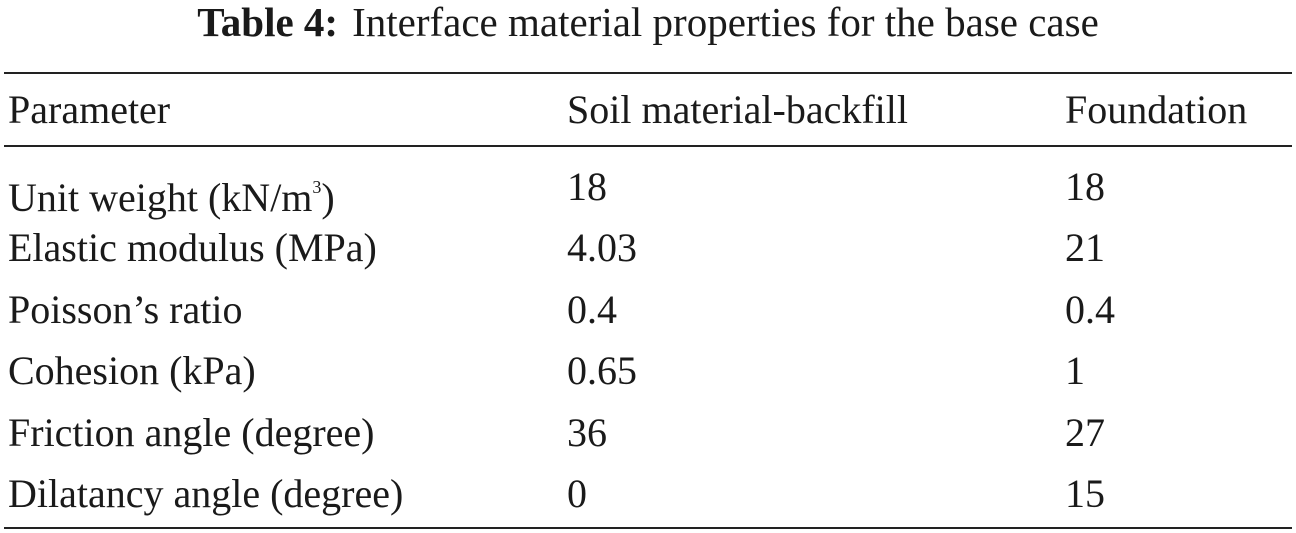 This screenshot has width=1296, height=533. I want to click on table-cell: 0.65, so click(602, 371).